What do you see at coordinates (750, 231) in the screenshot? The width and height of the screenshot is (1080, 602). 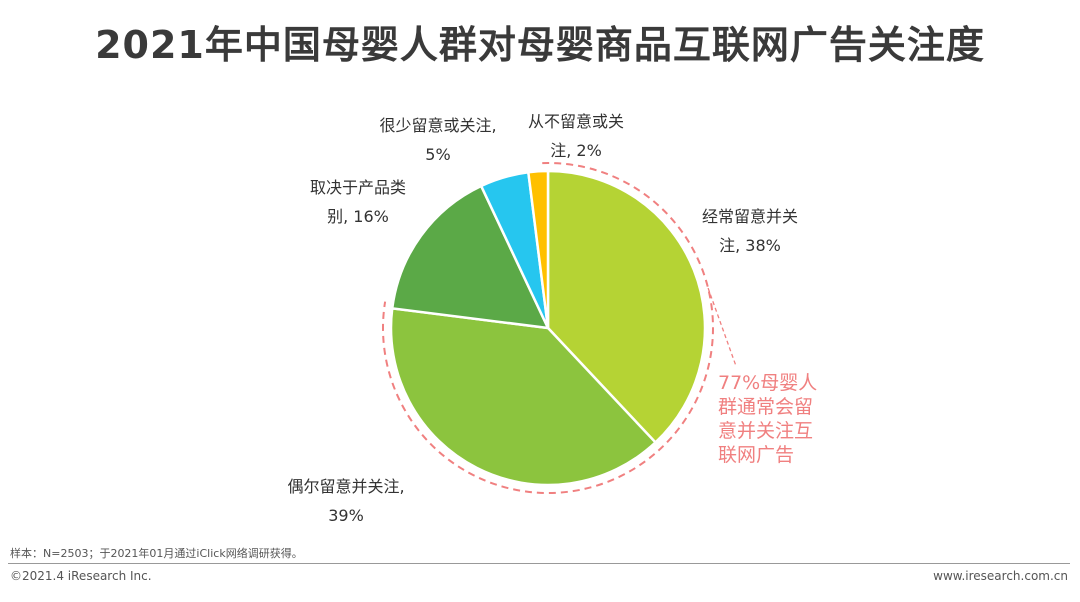 I see `slice-label-0: 经常留意并关注, 38%` at bounding box center [750, 231].